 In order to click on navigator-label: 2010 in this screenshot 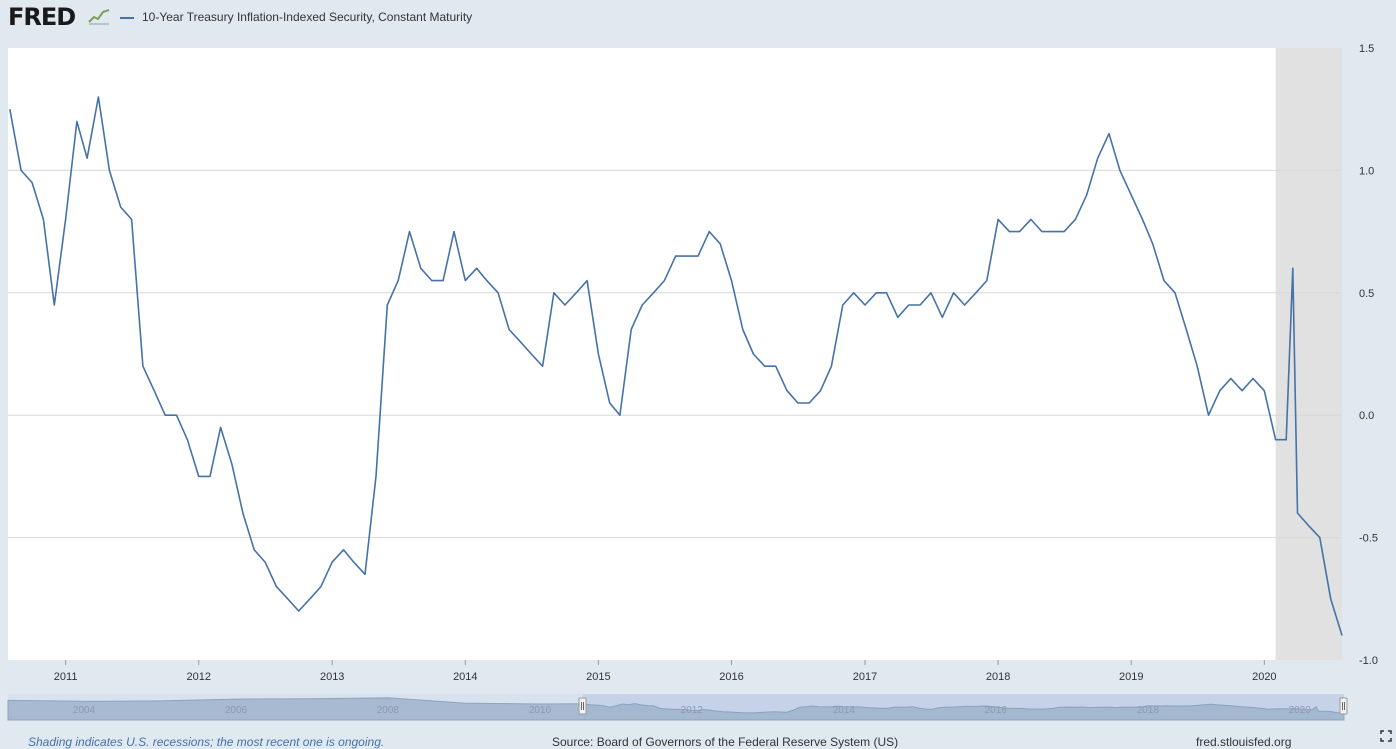, I will do `click(540, 710)`.